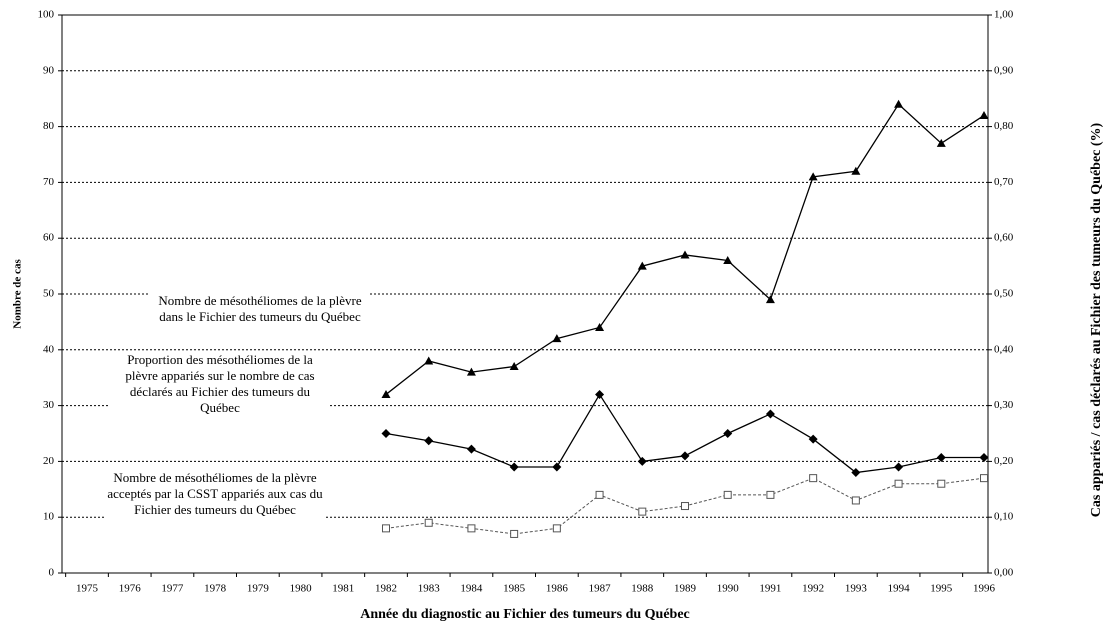 Image resolution: width=1110 pixels, height=624 pixels. I want to click on x-tick-label: 1995, so click(941, 589).